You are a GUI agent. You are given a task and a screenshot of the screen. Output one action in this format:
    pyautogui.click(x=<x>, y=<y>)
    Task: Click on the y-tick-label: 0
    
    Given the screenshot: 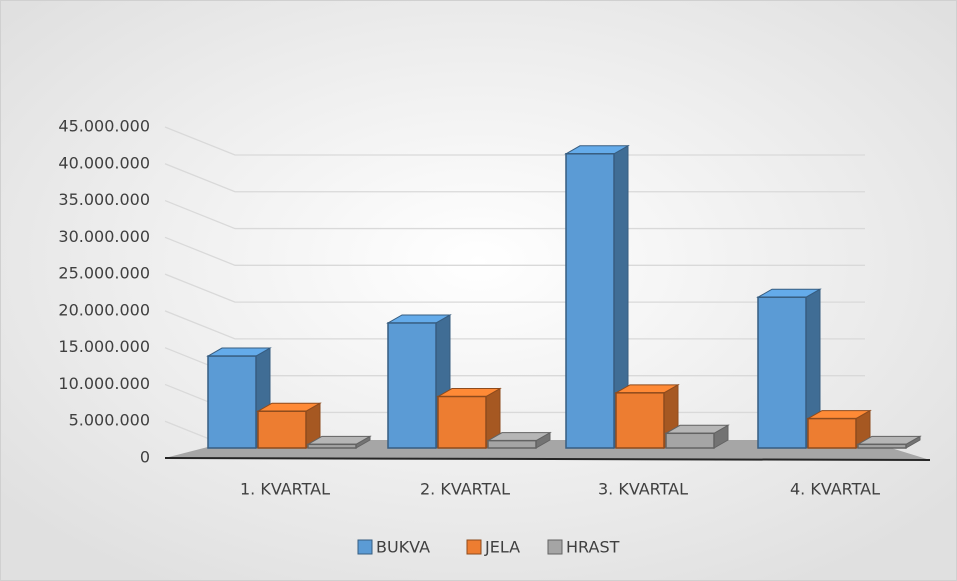 What is the action you would take?
    pyautogui.click(x=145, y=457)
    